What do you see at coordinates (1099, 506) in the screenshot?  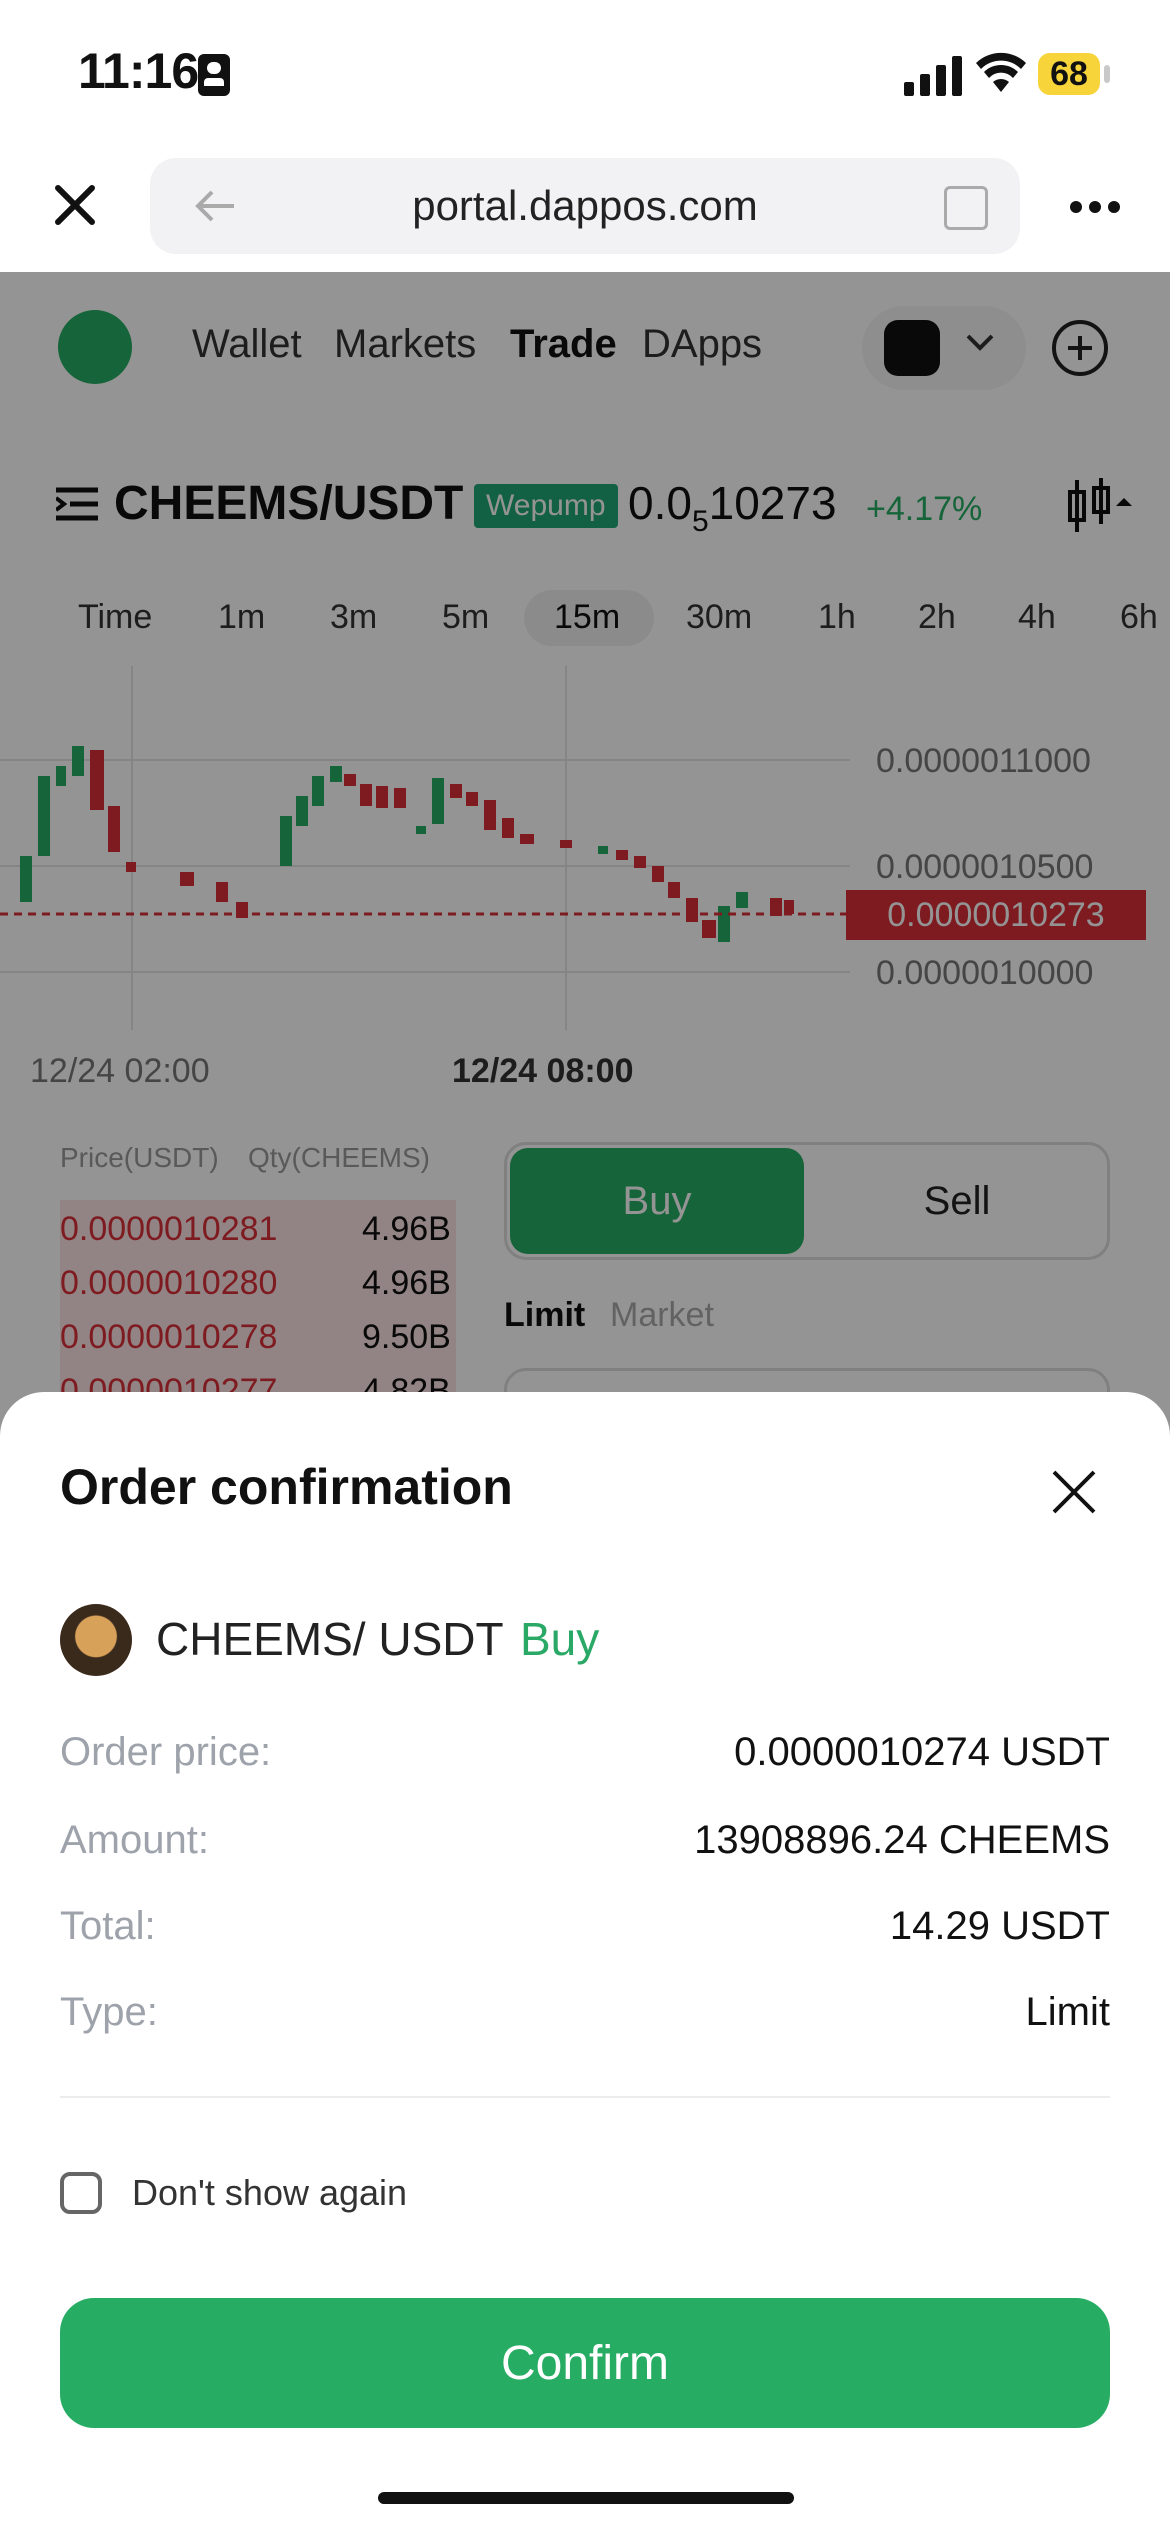 I see `chart-settings-icon` at bounding box center [1099, 506].